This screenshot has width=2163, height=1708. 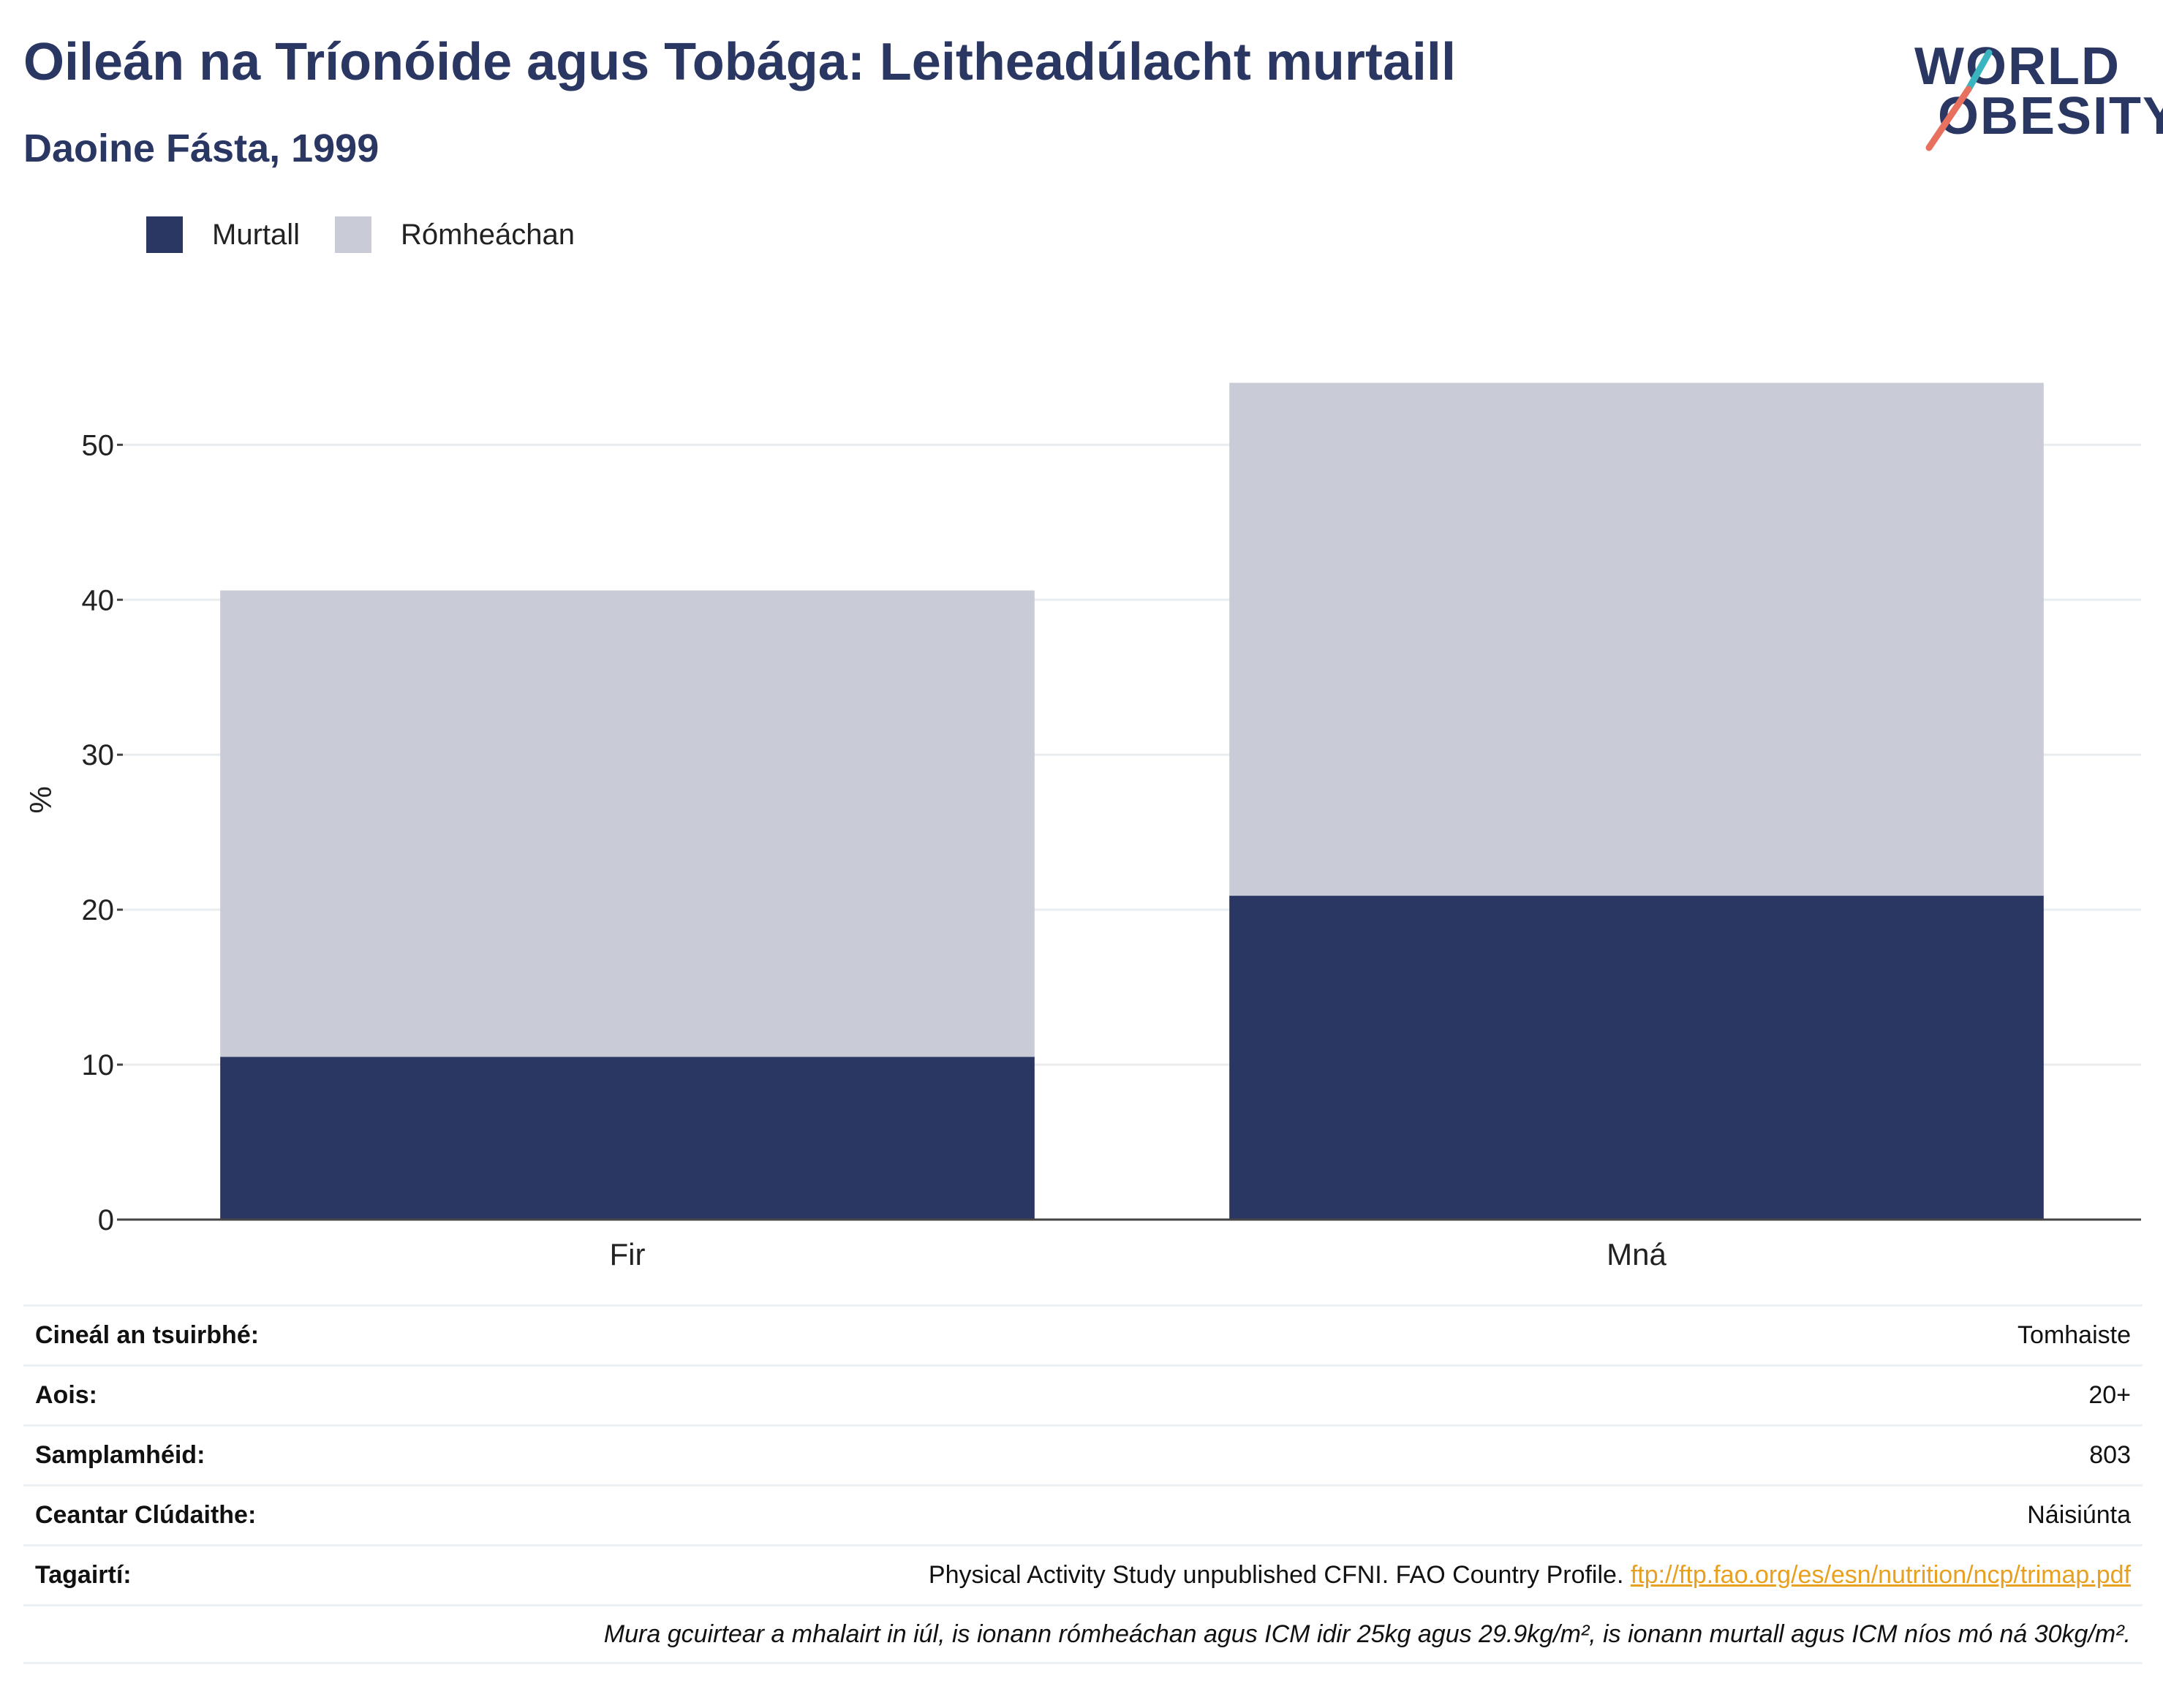 What do you see at coordinates (2074, 1335) in the screenshot?
I see `info-value-survey-type: Tomhaiste` at bounding box center [2074, 1335].